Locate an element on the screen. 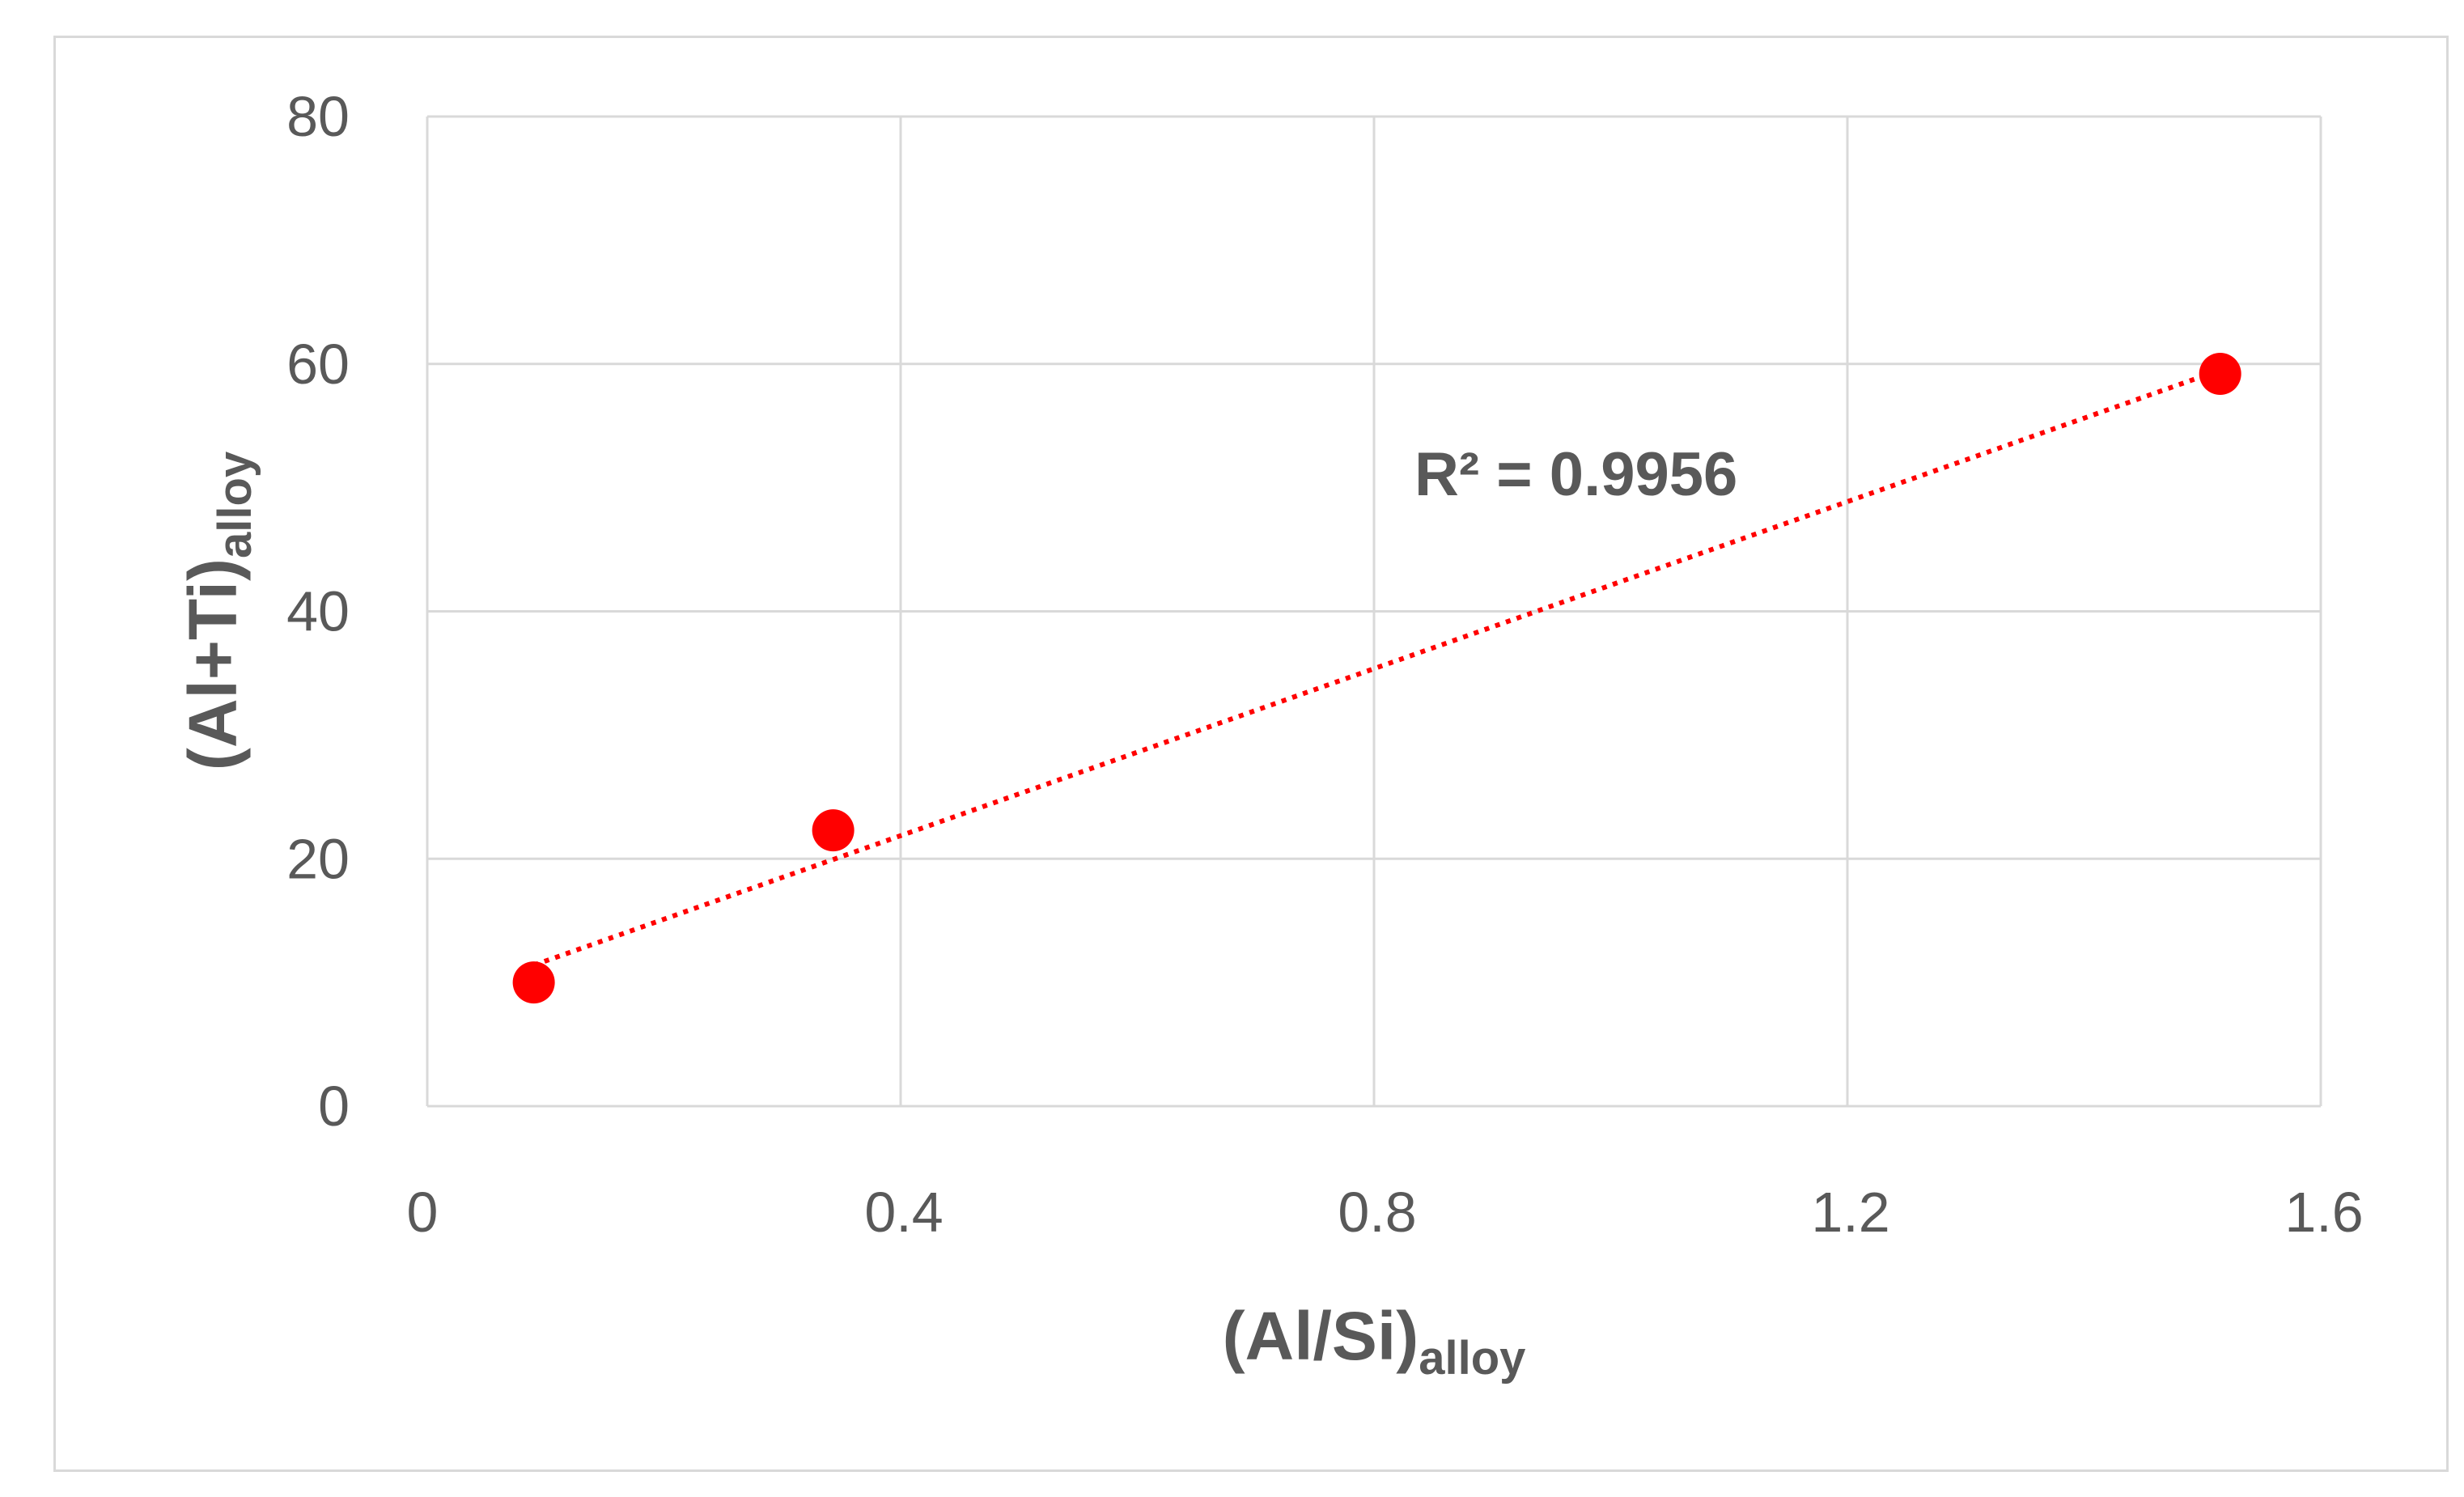 This screenshot has height=1497, width=2464. r-squared-annotation: R² = 0.9956 is located at coordinates (1575, 474).